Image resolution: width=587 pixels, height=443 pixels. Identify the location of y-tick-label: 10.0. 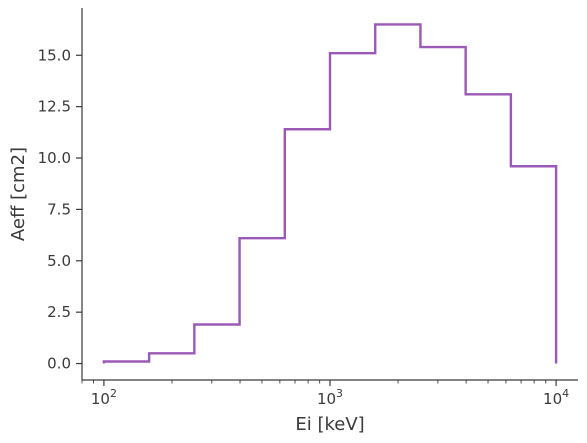
(54, 158).